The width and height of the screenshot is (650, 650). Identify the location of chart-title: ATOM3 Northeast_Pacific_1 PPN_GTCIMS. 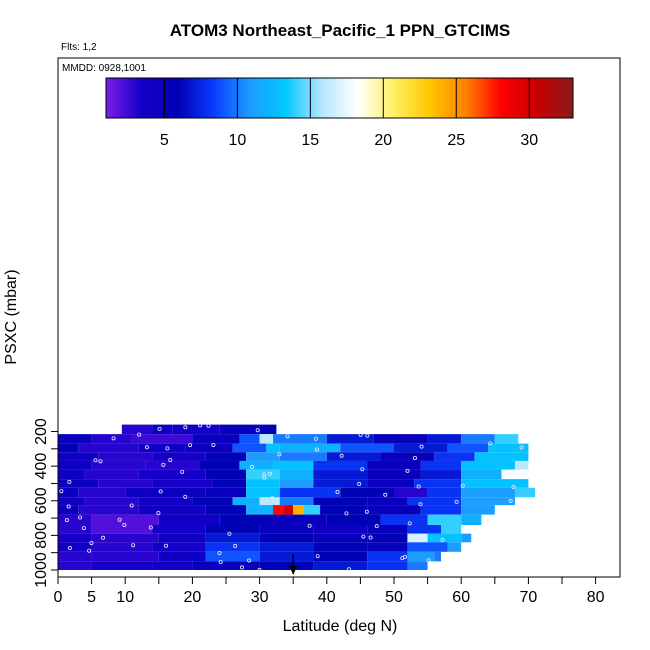
(340, 30).